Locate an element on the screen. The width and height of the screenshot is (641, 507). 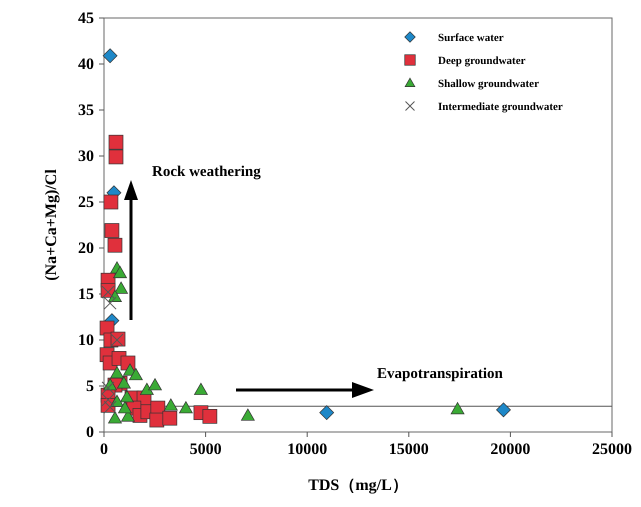
y-tick-label: 45 is located at coordinates (86, 18).